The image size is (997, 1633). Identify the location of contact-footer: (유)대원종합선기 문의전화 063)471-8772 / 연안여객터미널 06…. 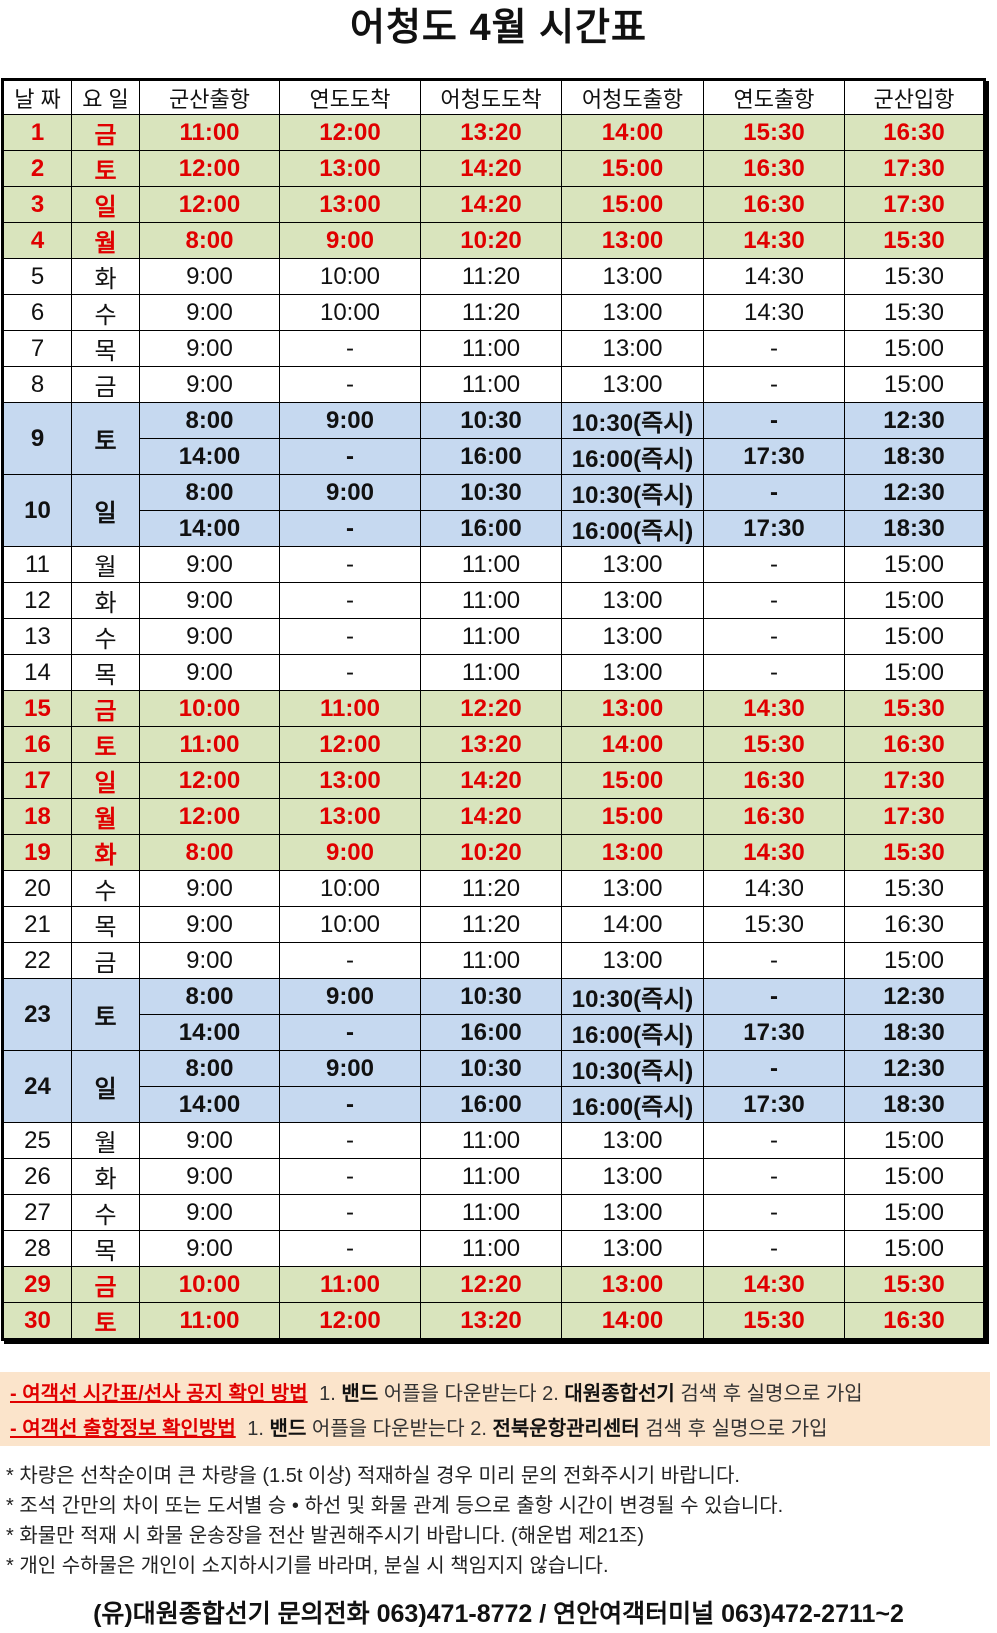
(498, 1614).